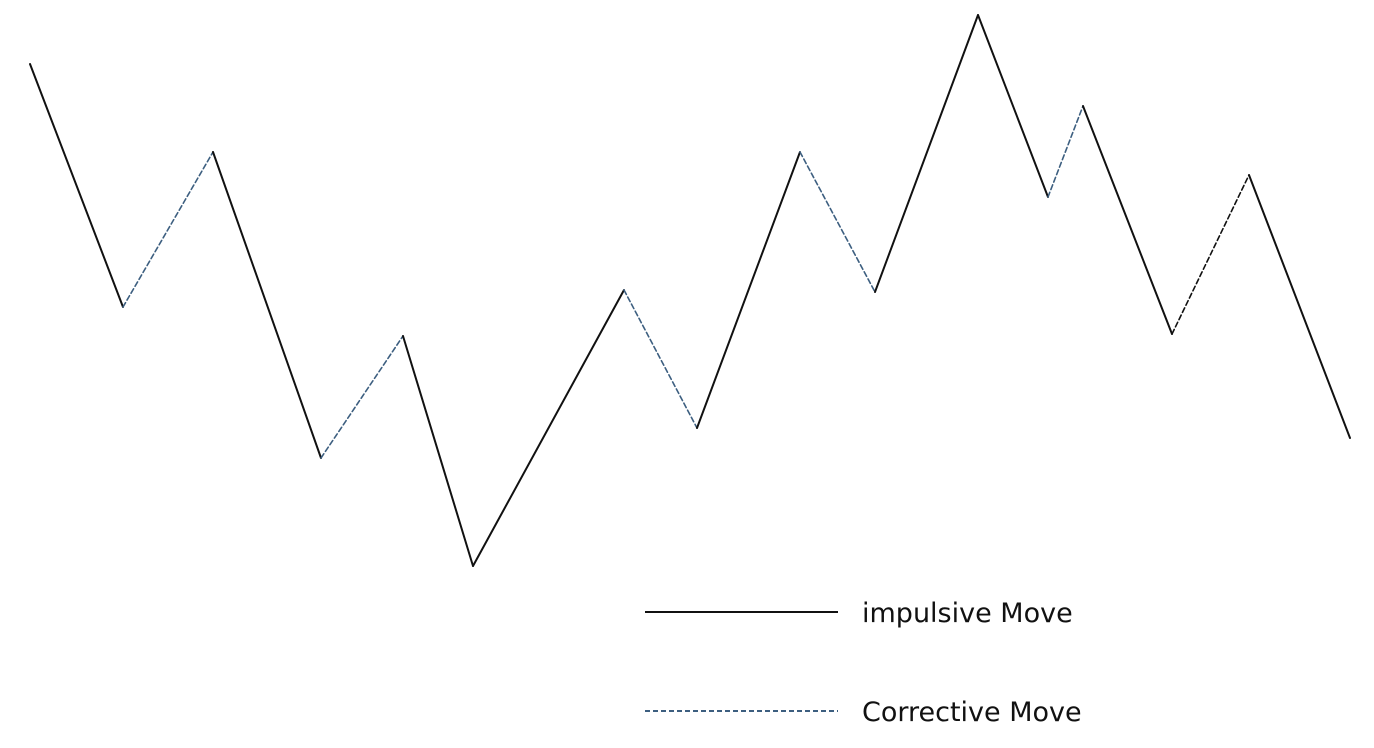 The height and width of the screenshot is (748, 1374). I want to click on legend-impulsive-label: impulsive Move, so click(967, 613).